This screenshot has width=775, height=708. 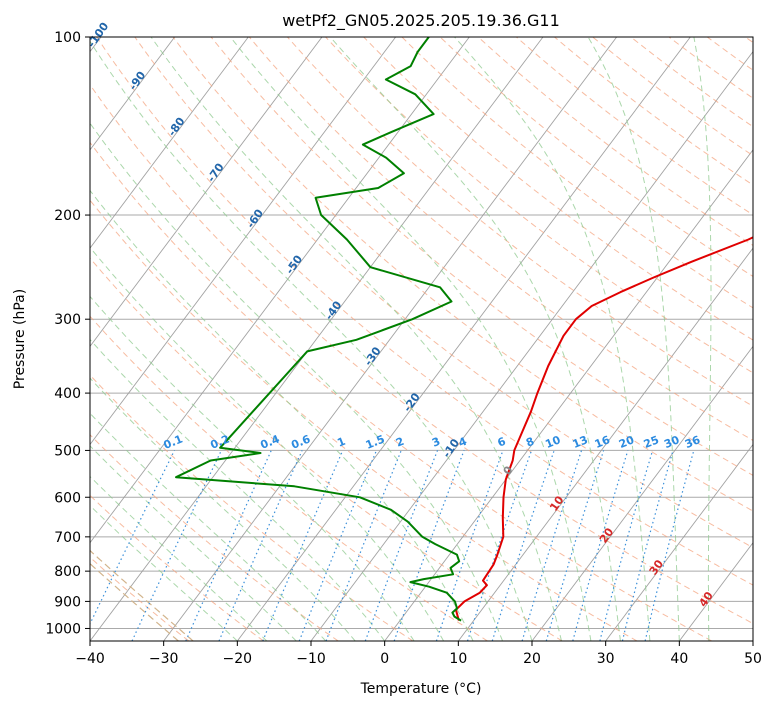 What do you see at coordinates (375, 441) in the screenshot?
I see `mixing-ratio-label: 1.5` at bounding box center [375, 441].